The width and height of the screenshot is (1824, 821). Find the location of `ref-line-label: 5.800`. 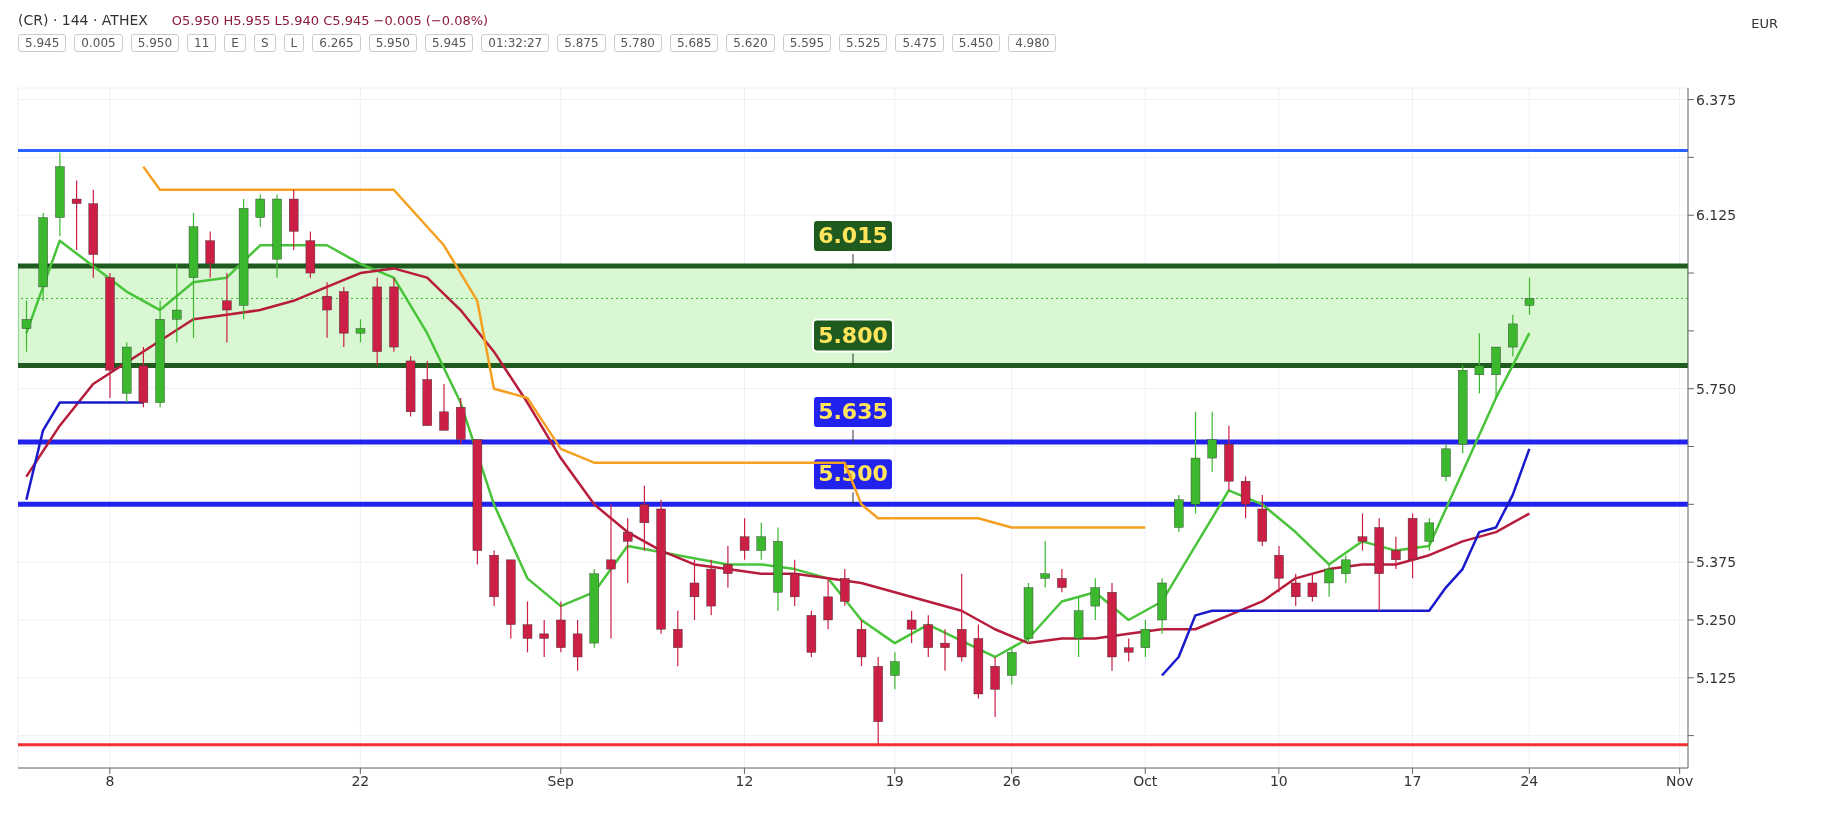

ref-line-label: 5.800 is located at coordinates (853, 335).